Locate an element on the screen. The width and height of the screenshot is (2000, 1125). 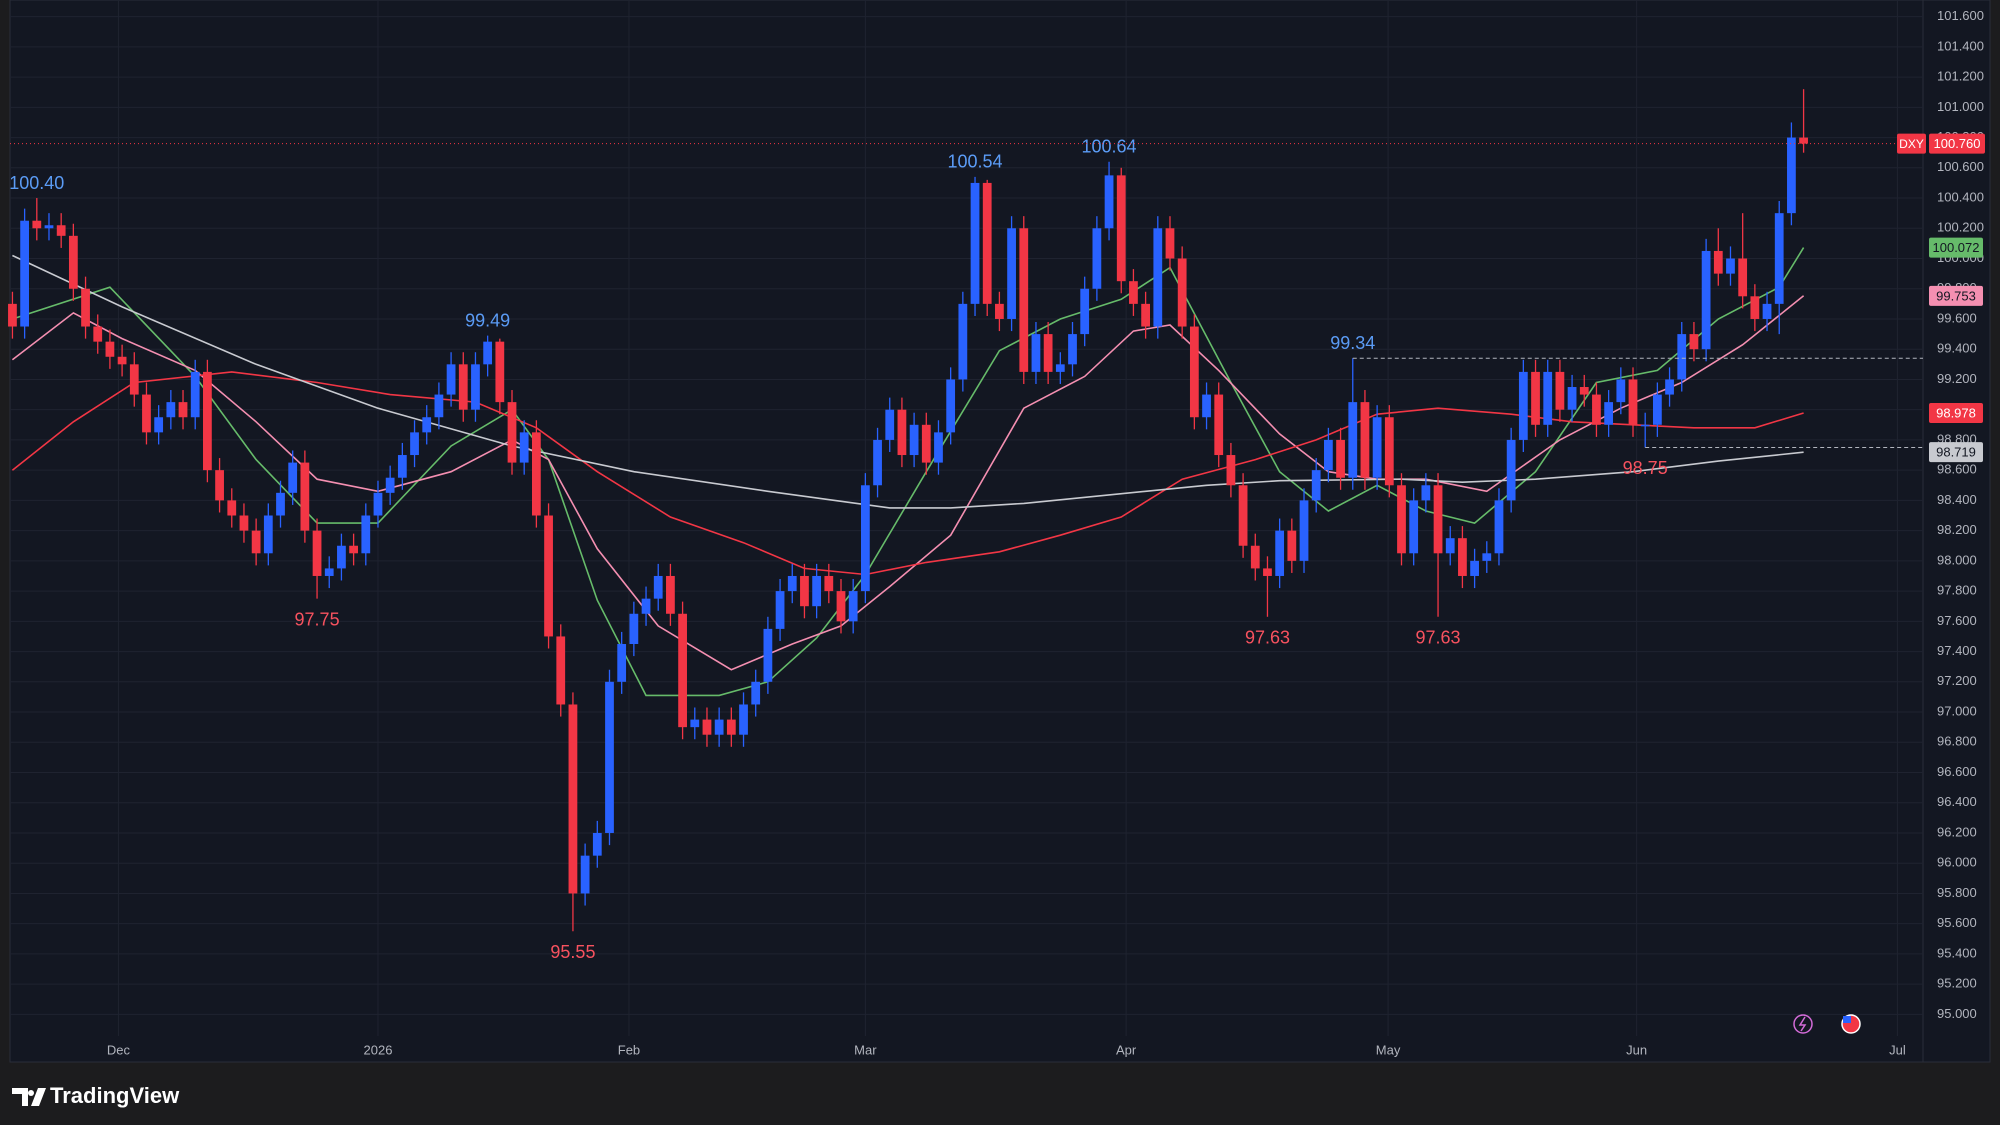
y-tick-label: 100.600 is located at coordinates (1960, 166).